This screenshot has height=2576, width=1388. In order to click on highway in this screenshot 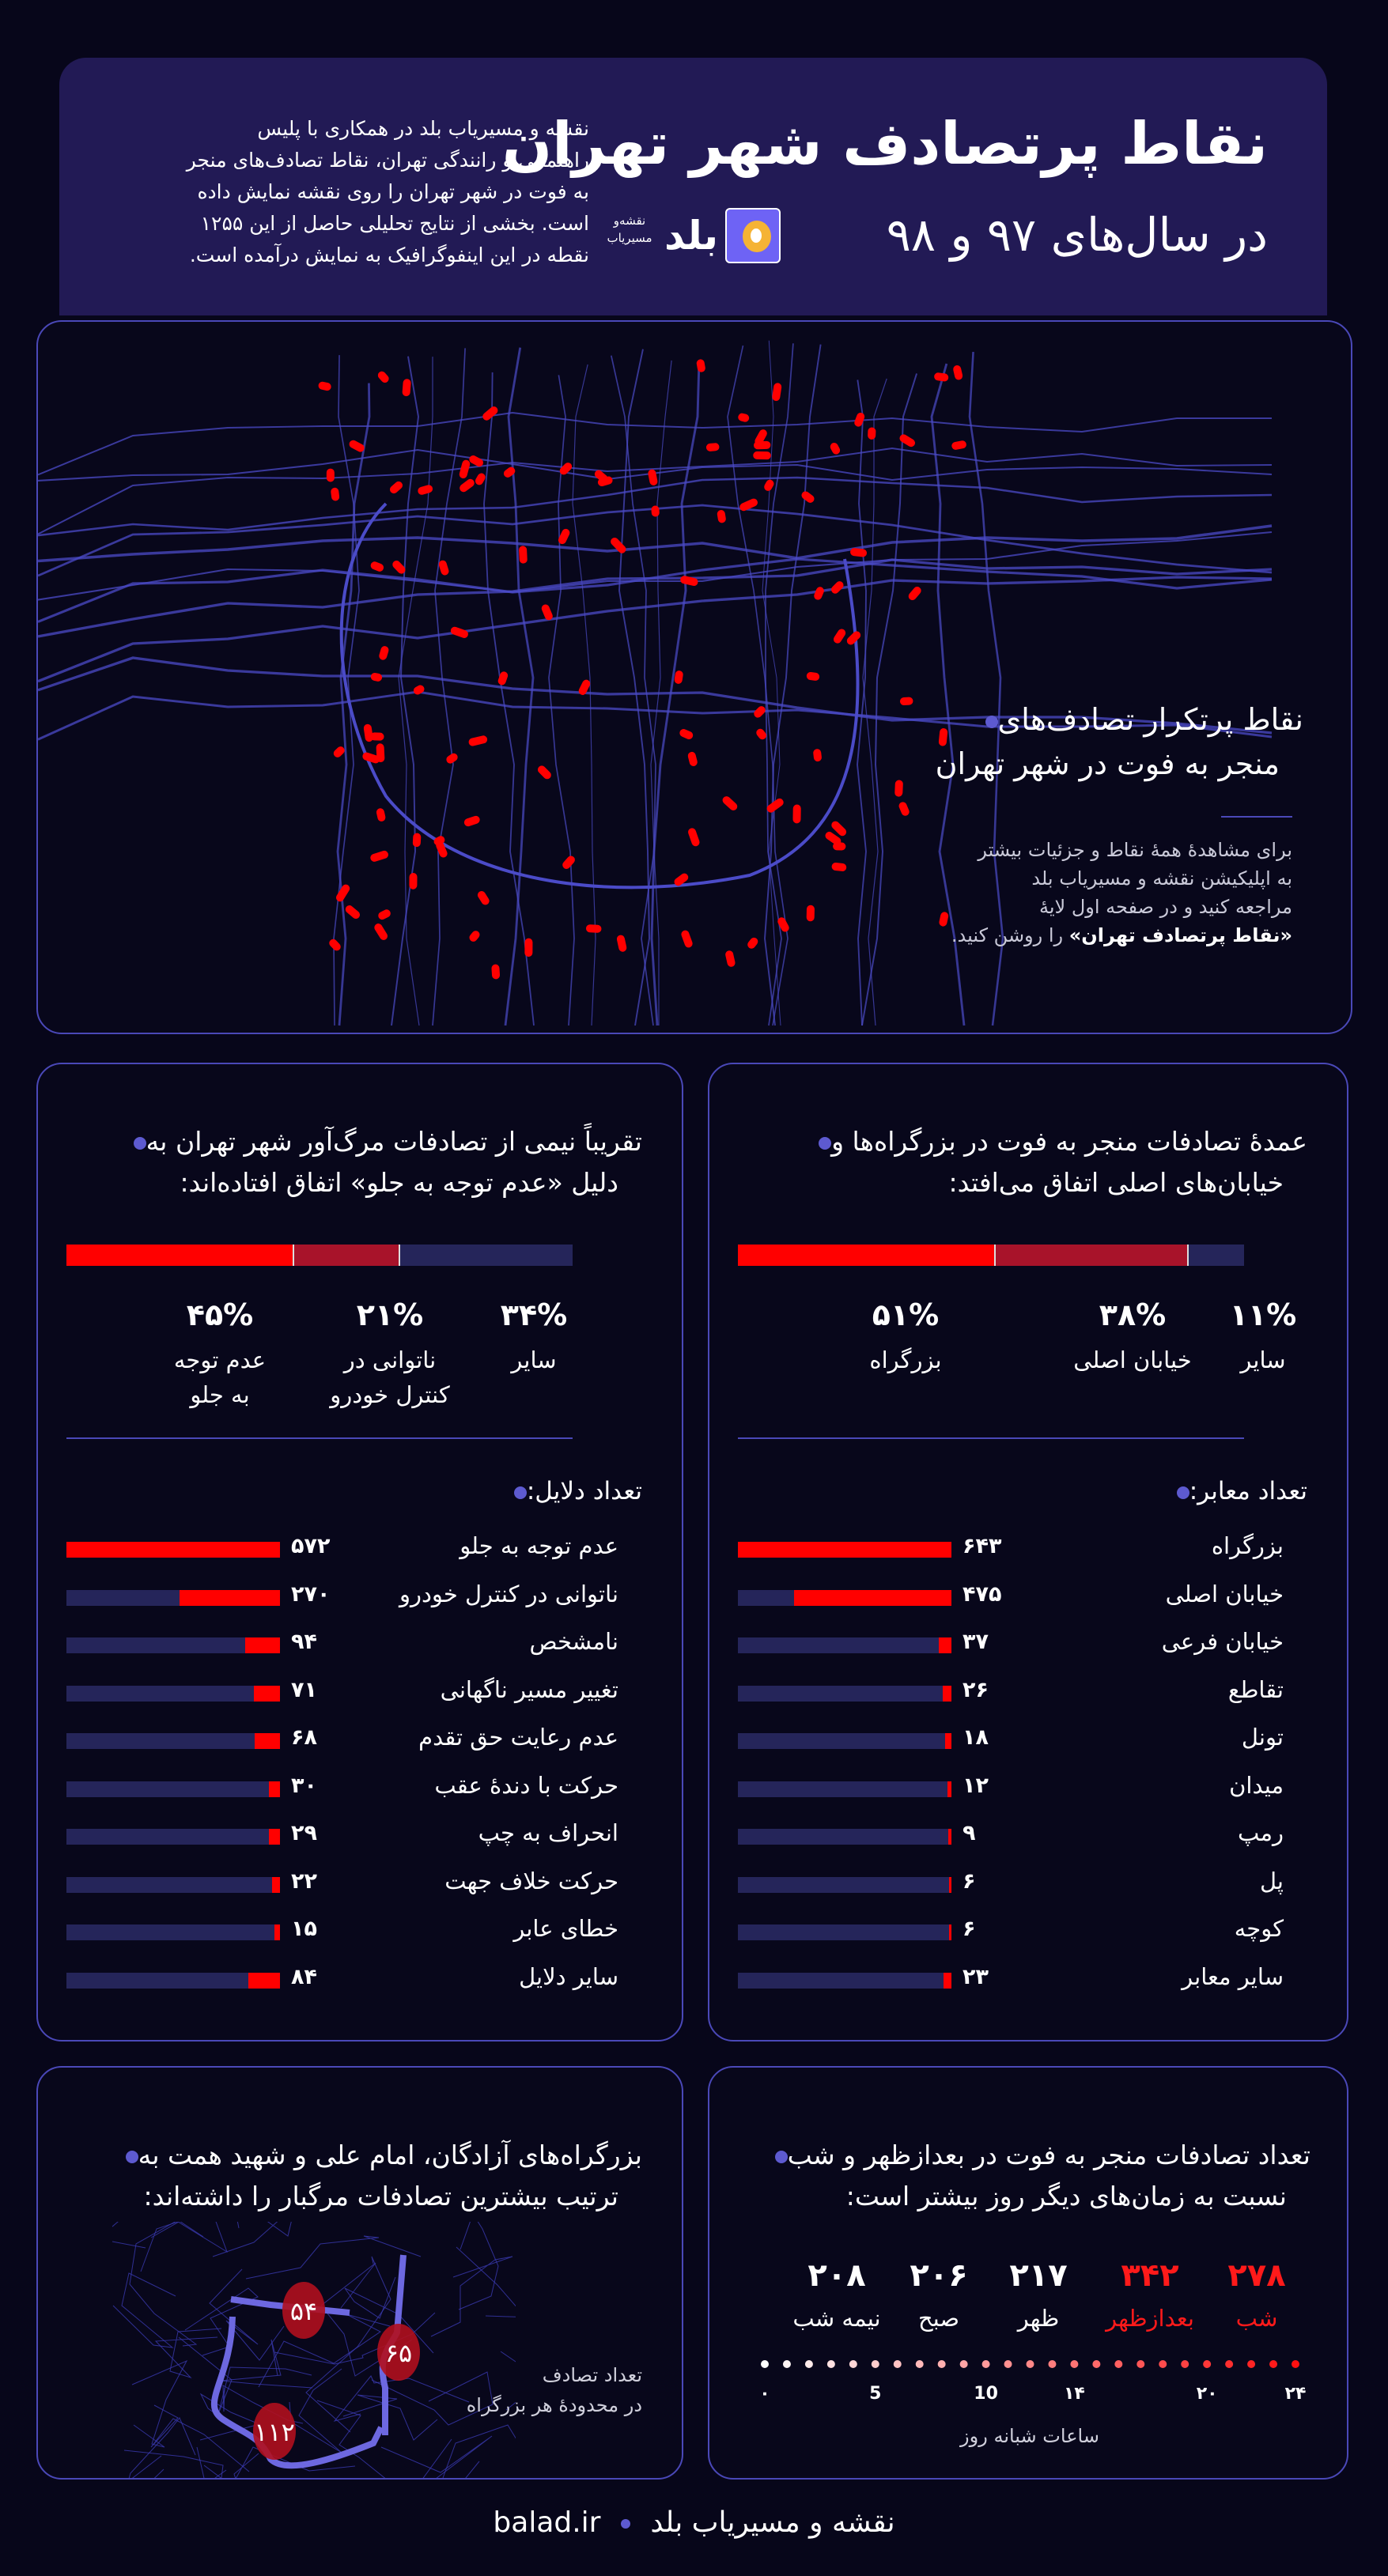, I will do `click(600, 696)`.